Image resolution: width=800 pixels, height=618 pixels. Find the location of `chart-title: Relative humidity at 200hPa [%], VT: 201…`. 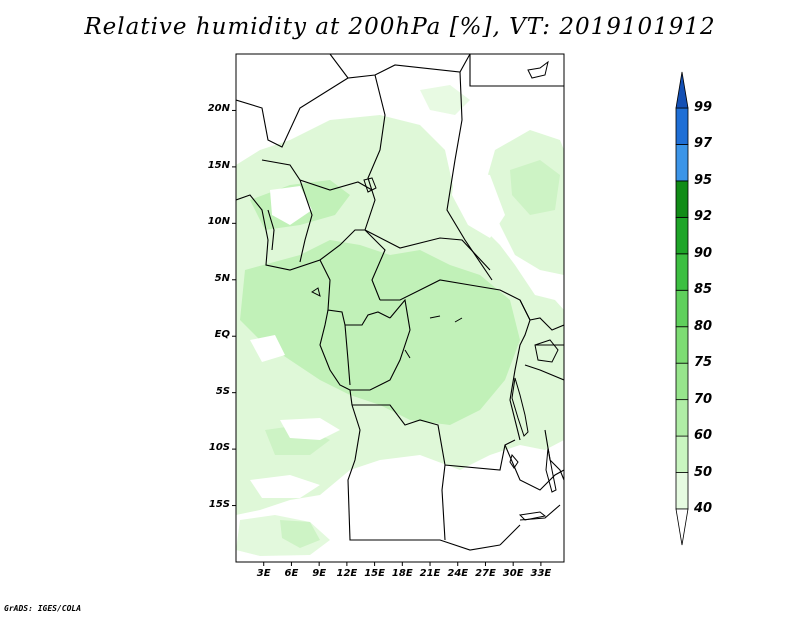

chart-title: Relative humidity at 200hPa [%], VT: 201… is located at coordinates (400, 27).